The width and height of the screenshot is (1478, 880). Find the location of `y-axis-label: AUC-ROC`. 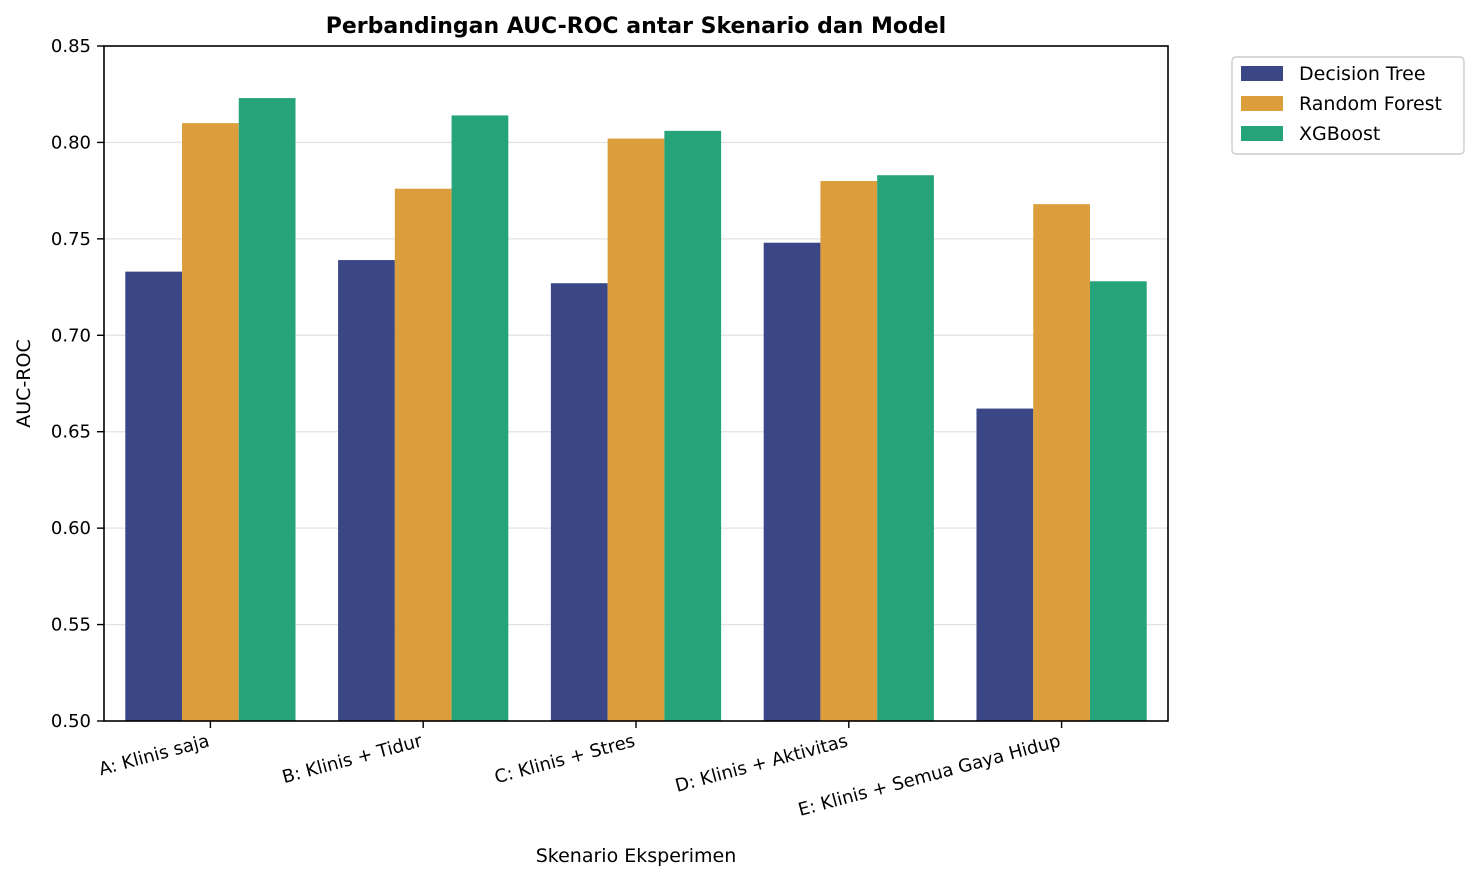

y-axis-label: AUC-ROC is located at coordinates (24, 383).